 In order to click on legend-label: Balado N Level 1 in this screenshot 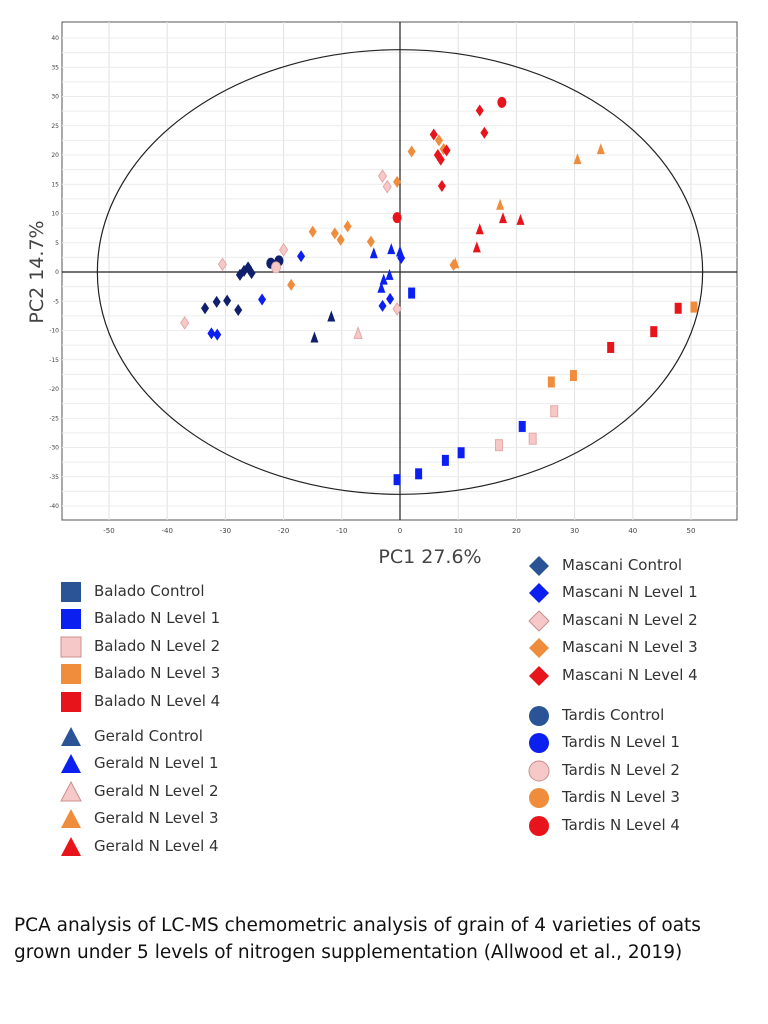, I will do `click(157, 618)`.